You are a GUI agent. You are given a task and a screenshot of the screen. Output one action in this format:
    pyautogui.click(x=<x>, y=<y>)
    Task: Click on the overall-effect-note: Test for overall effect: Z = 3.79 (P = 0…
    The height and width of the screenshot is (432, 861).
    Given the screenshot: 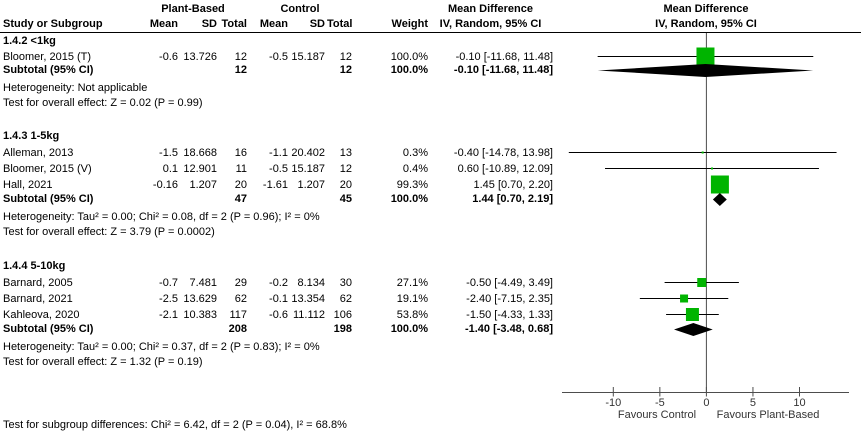 What is the action you would take?
    pyautogui.click(x=109, y=232)
    